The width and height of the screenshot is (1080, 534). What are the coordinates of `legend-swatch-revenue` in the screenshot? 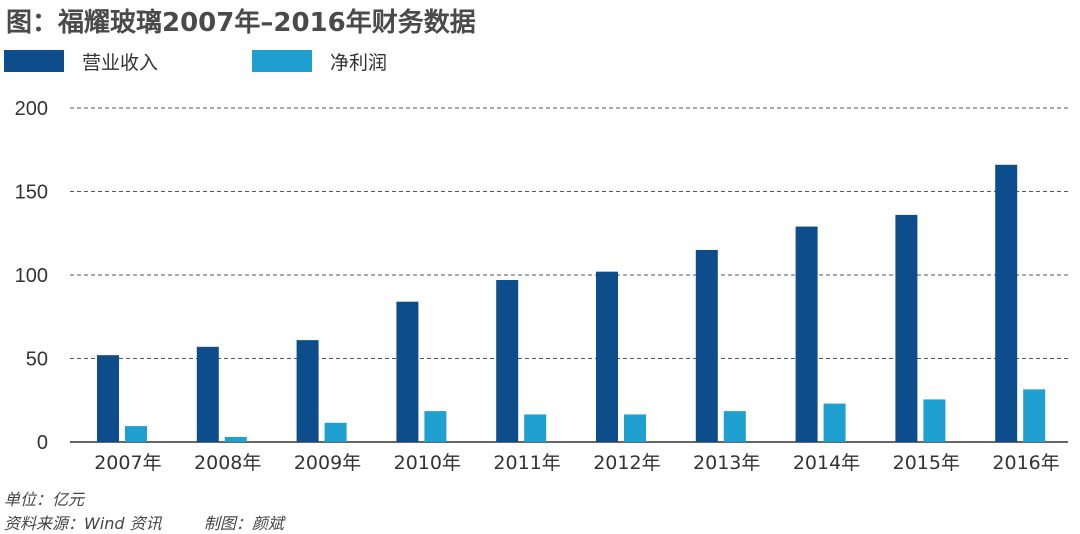 It's located at (34, 61).